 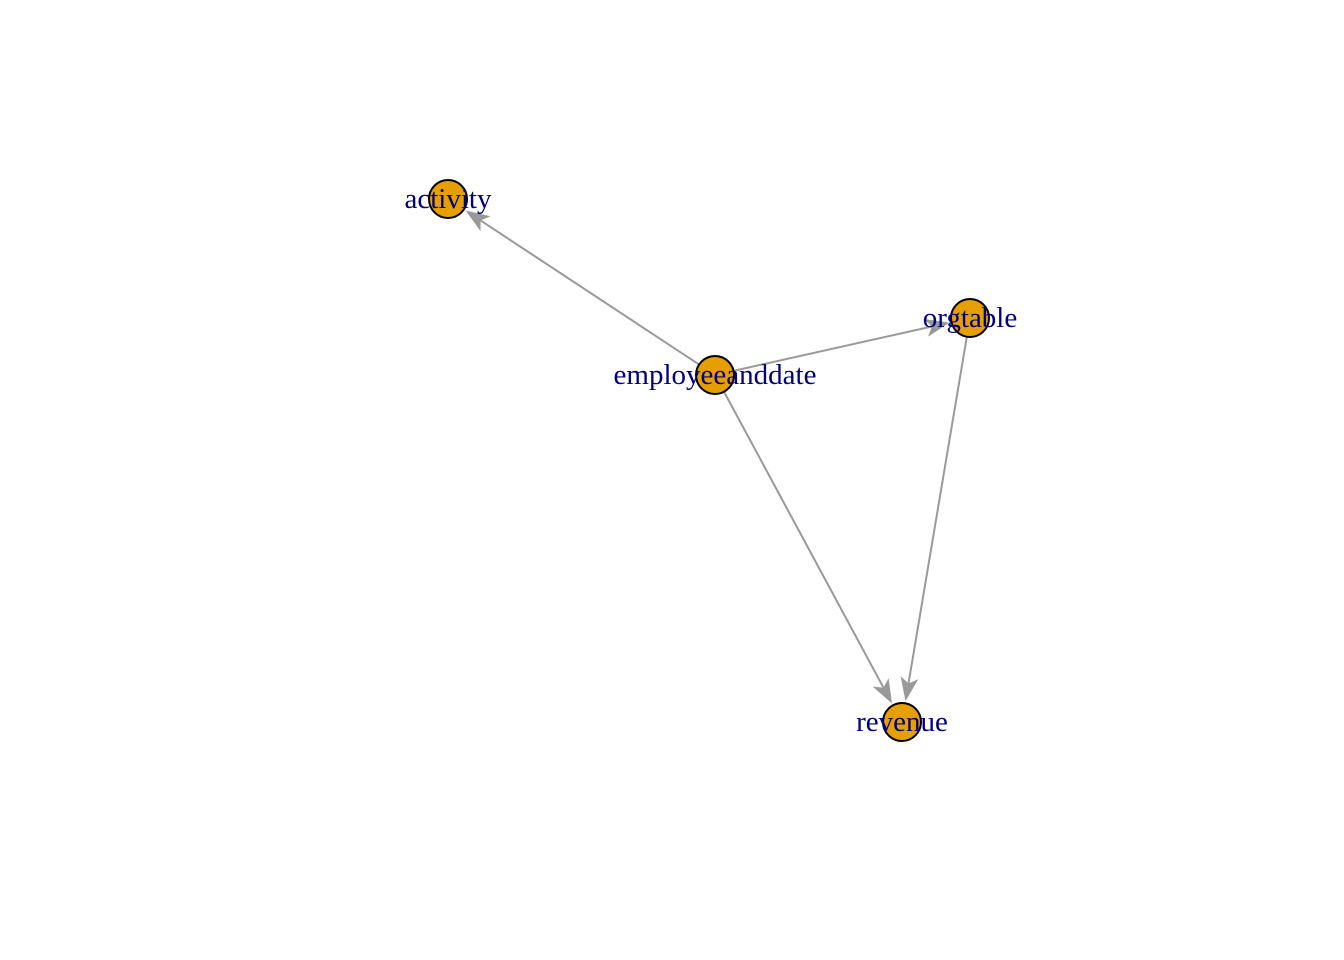 I want to click on node-label-employeeanddate: employeeanddate, so click(x=715, y=375).